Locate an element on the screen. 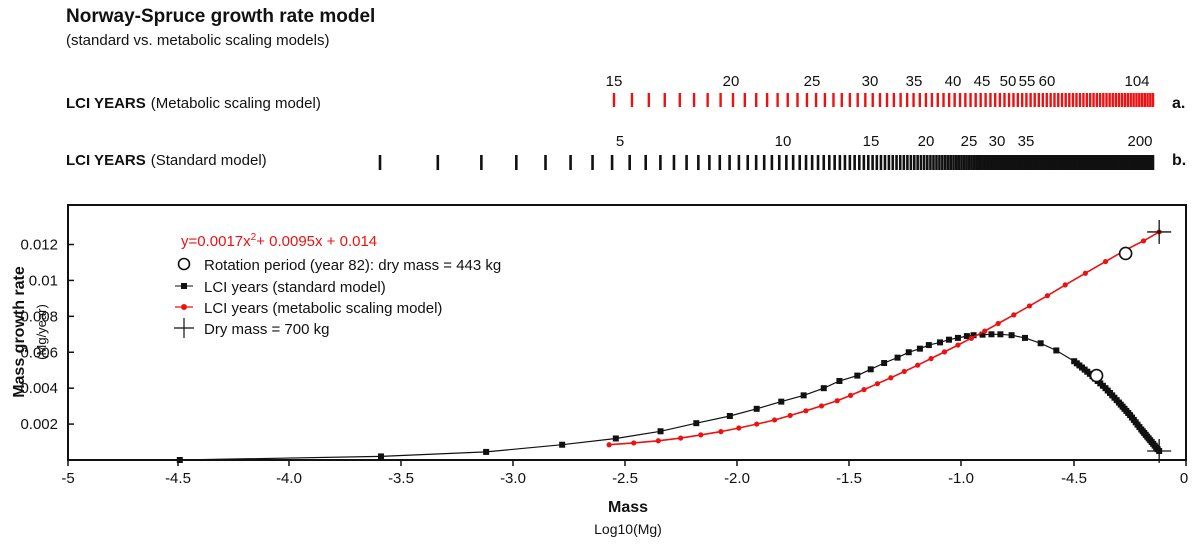 This screenshot has height=548, width=1200. y-tick-label: 0.012 is located at coordinates (39, 245).